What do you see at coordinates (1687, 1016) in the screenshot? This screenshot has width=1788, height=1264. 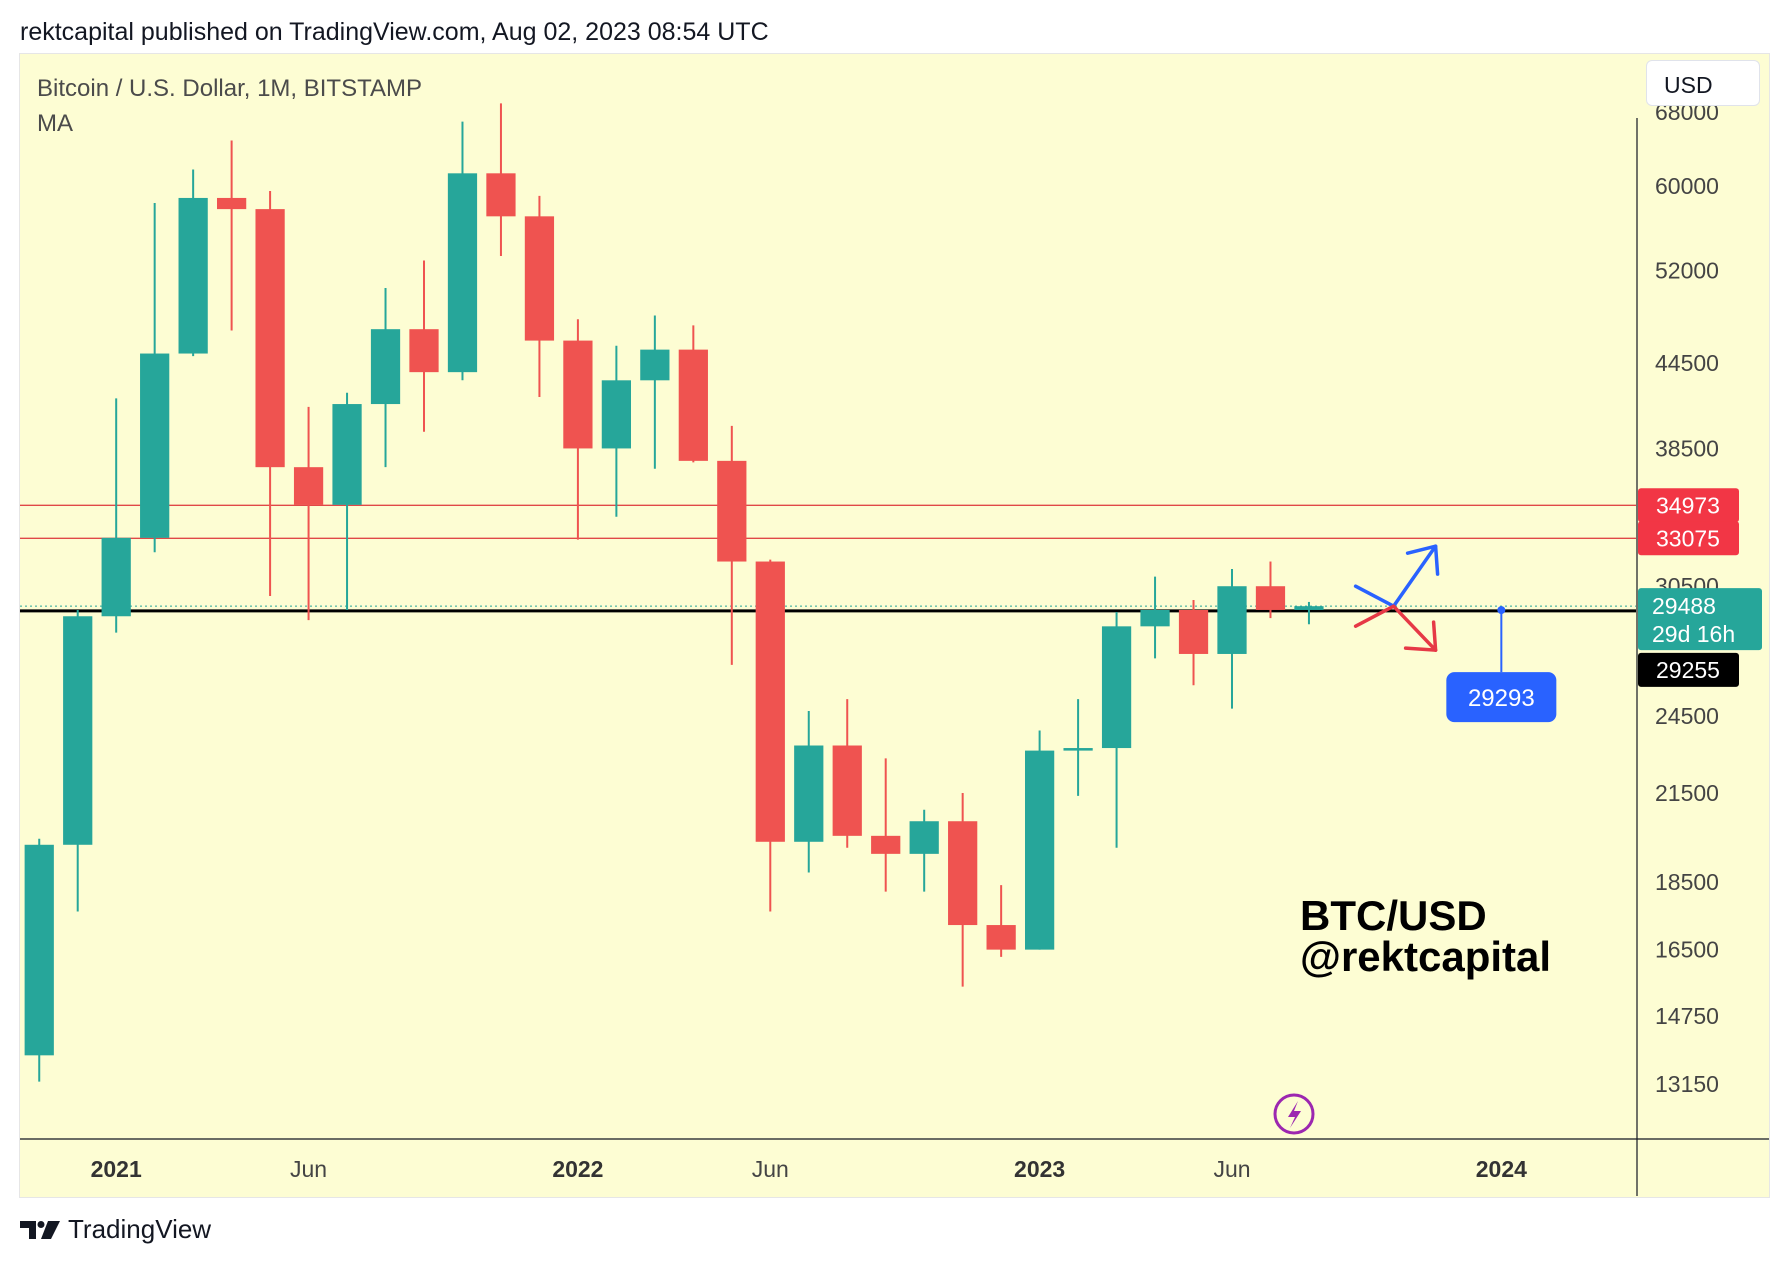 I see `y-tick-label: 14750` at bounding box center [1687, 1016].